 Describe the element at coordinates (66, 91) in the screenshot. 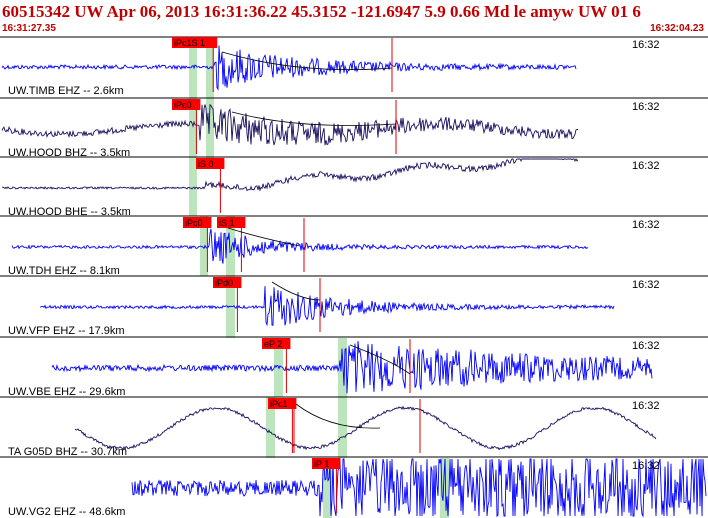

I see `station-label: UW.TIMB EHZ -- 2.6km` at that location.